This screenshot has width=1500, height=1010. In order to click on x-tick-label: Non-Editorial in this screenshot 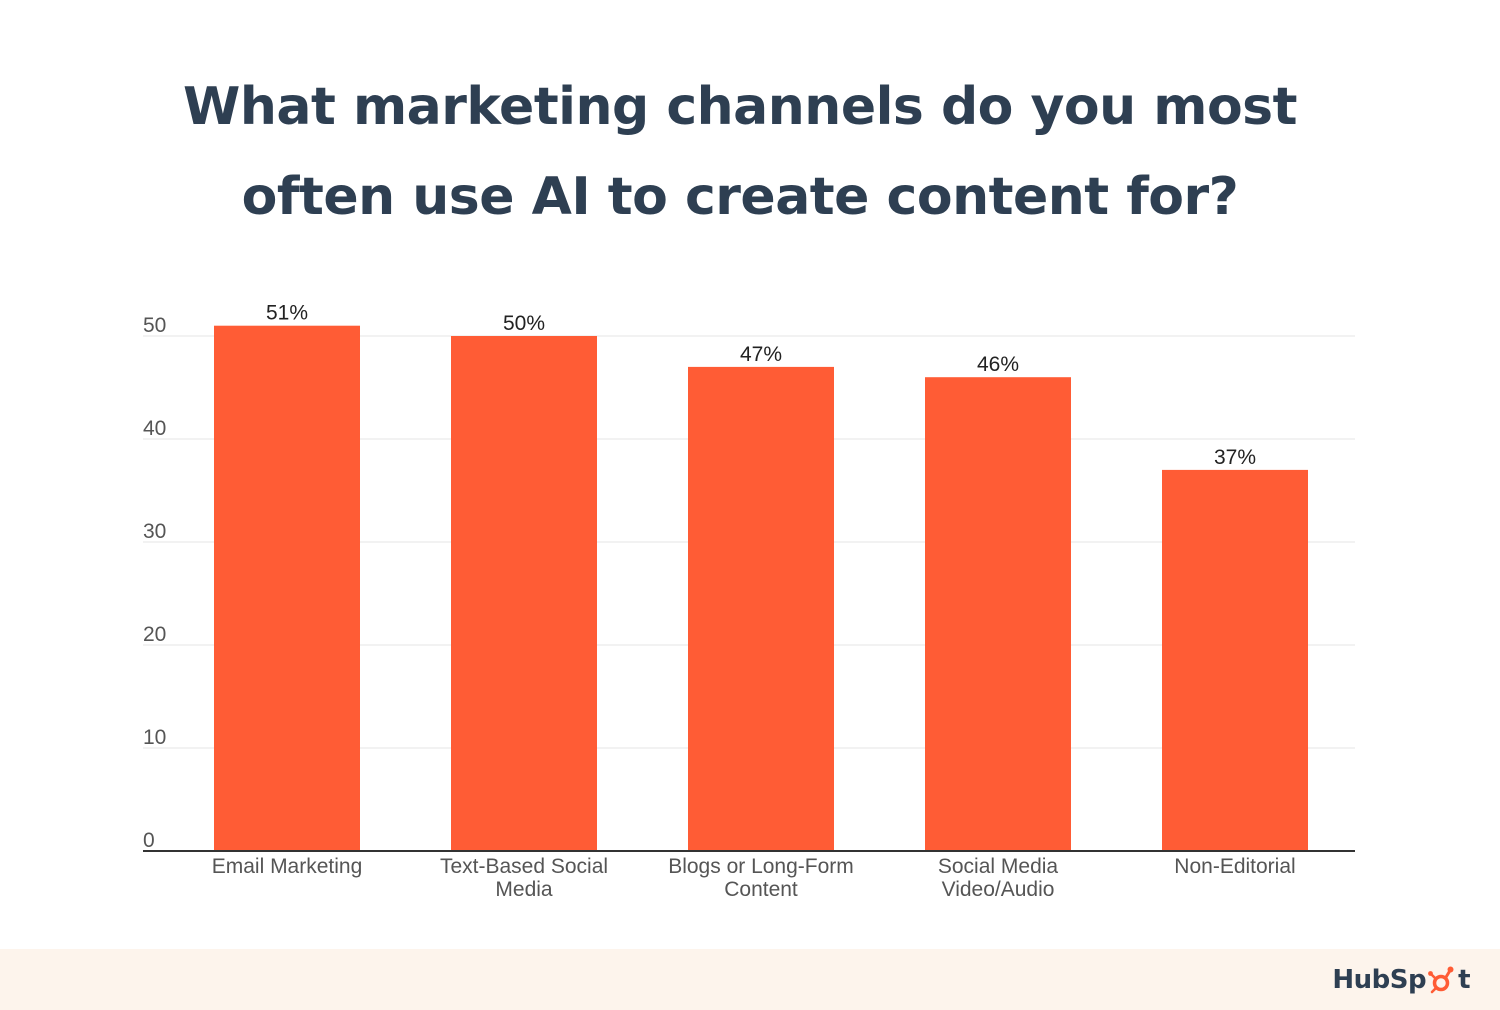, I will do `click(1234, 866)`.